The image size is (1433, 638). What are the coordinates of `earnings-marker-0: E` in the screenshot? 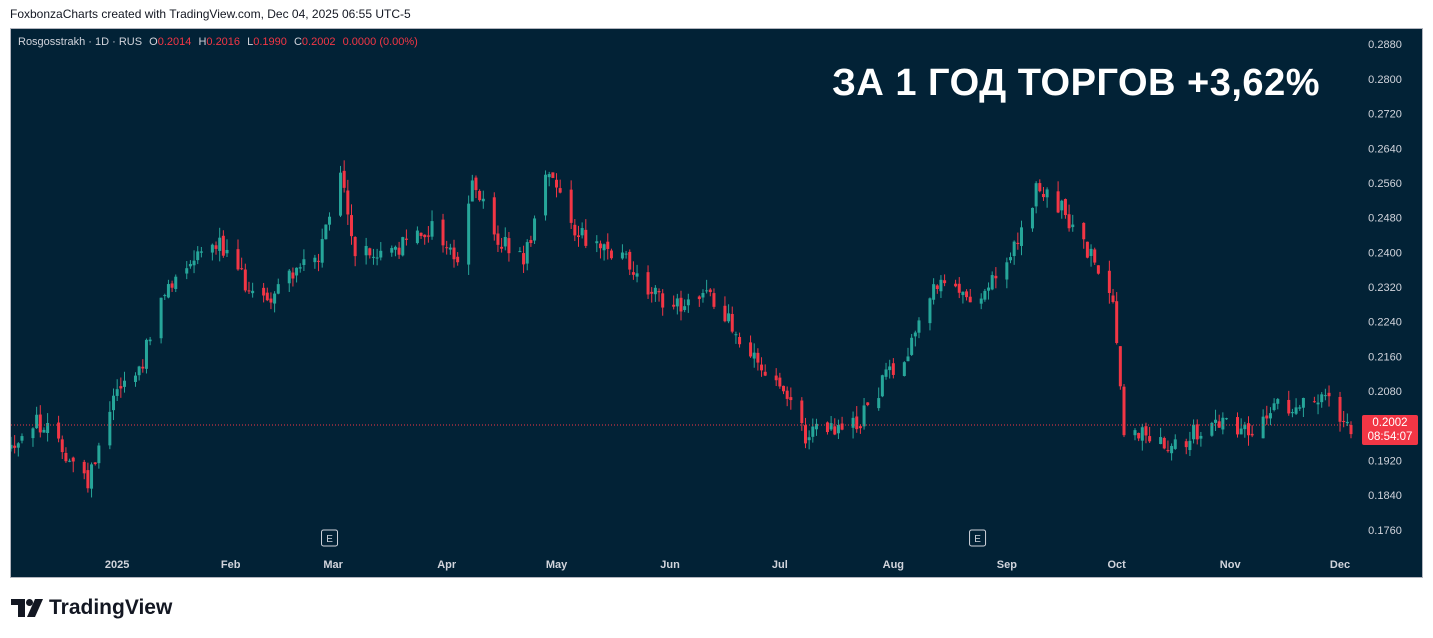 It's located at (330, 538).